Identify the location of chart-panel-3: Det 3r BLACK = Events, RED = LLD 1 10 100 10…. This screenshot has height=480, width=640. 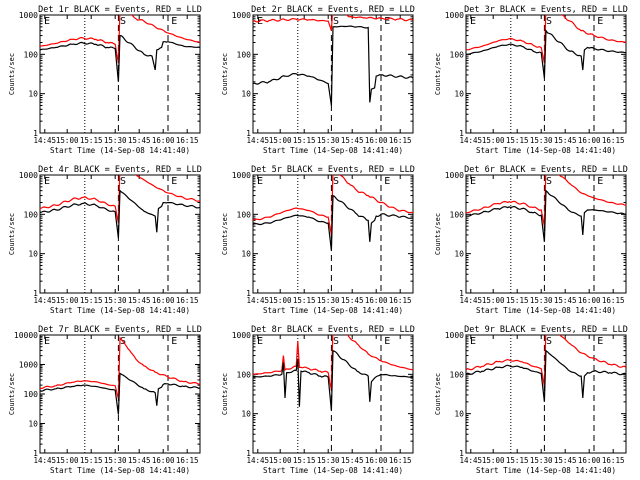
(531, 80).